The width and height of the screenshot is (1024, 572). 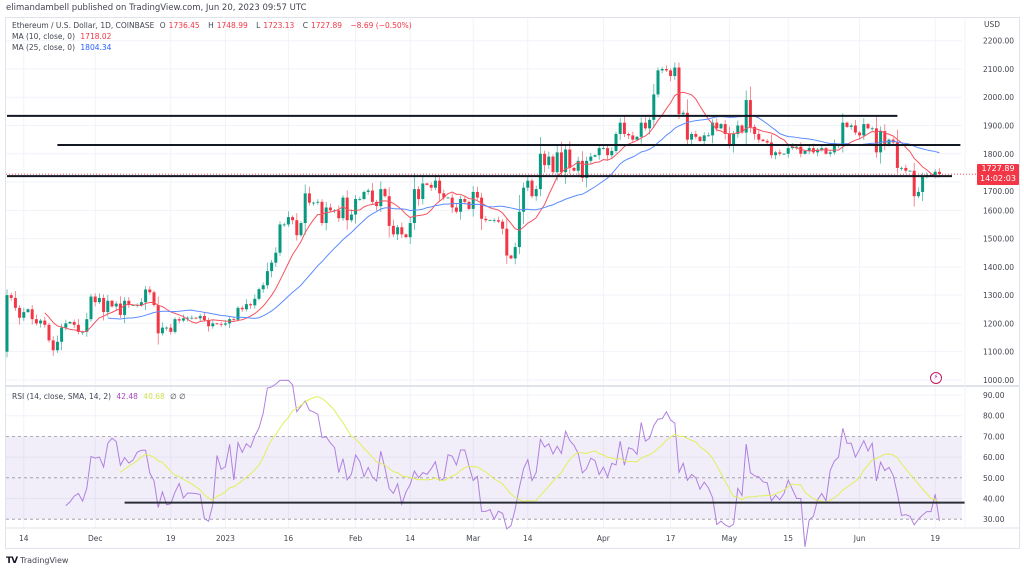 I want to click on price-tick-label: 2000.00, so click(x=998, y=97).